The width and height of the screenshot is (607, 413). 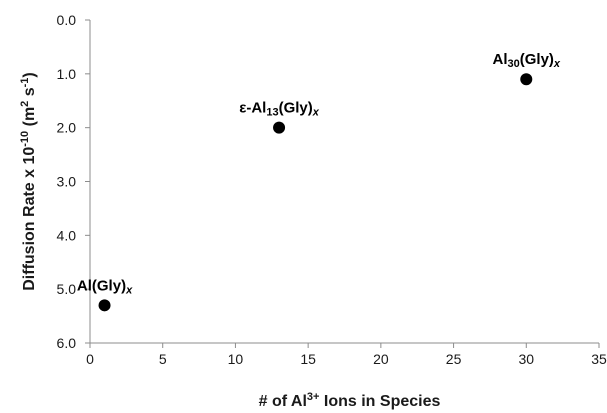 I want to click on x-tick-label: 5, so click(x=163, y=359).